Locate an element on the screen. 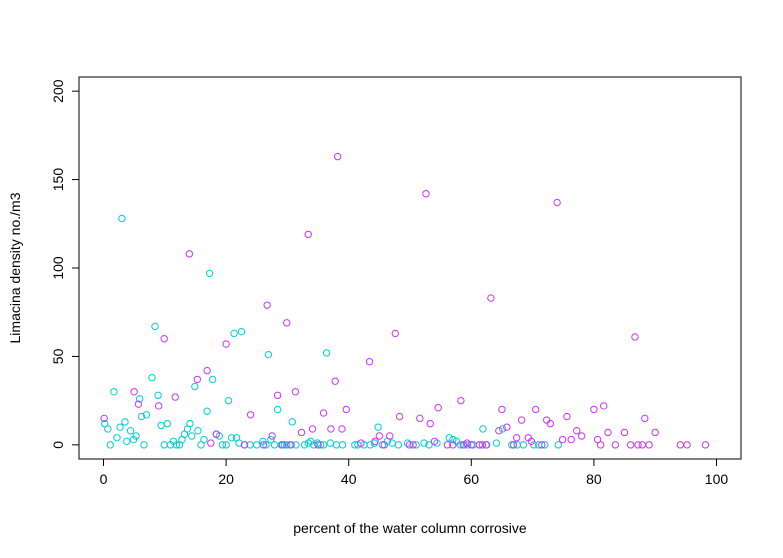  x-axis-label: percent of the water column corrosive is located at coordinates (410, 528).